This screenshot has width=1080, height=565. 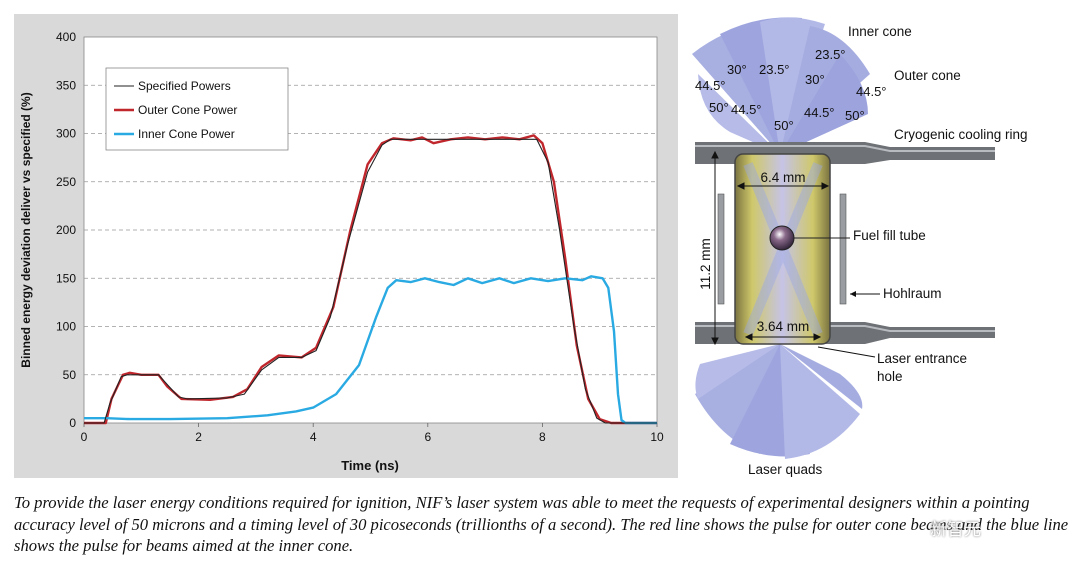 What do you see at coordinates (427, 437) in the screenshot?
I see `x-tick-label: 6` at bounding box center [427, 437].